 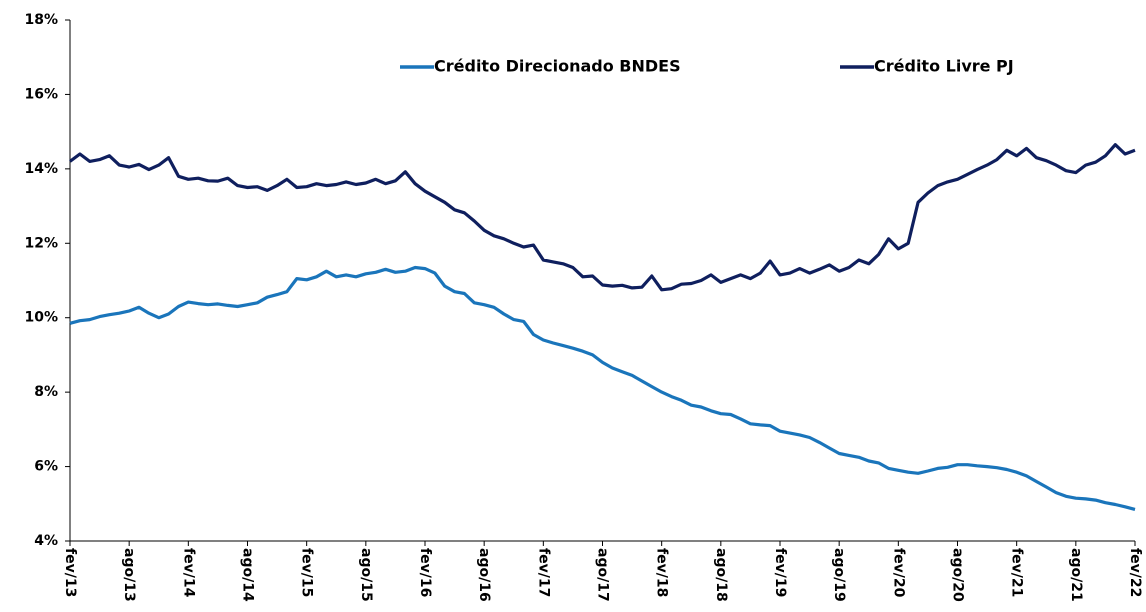 I want to click on y-tick-label: 8%, so click(x=46, y=392).